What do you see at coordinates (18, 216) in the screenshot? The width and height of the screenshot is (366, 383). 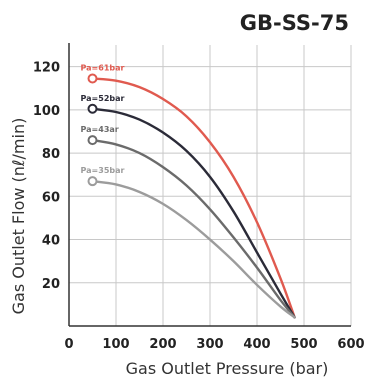 I see `y-axis-title: Gas Outlet Flow (nℓ/min)` at bounding box center [18, 216].